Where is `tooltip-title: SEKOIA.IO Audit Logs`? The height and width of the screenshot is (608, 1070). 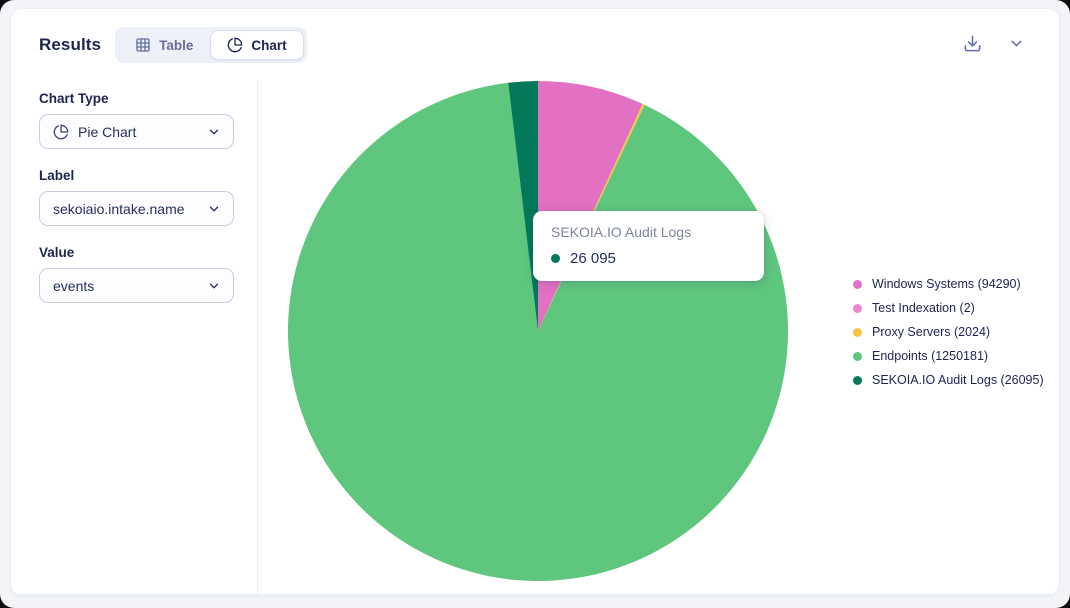
tooltip-title: SEKOIA.IO Audit Logs is located at coordinates (621, 232).